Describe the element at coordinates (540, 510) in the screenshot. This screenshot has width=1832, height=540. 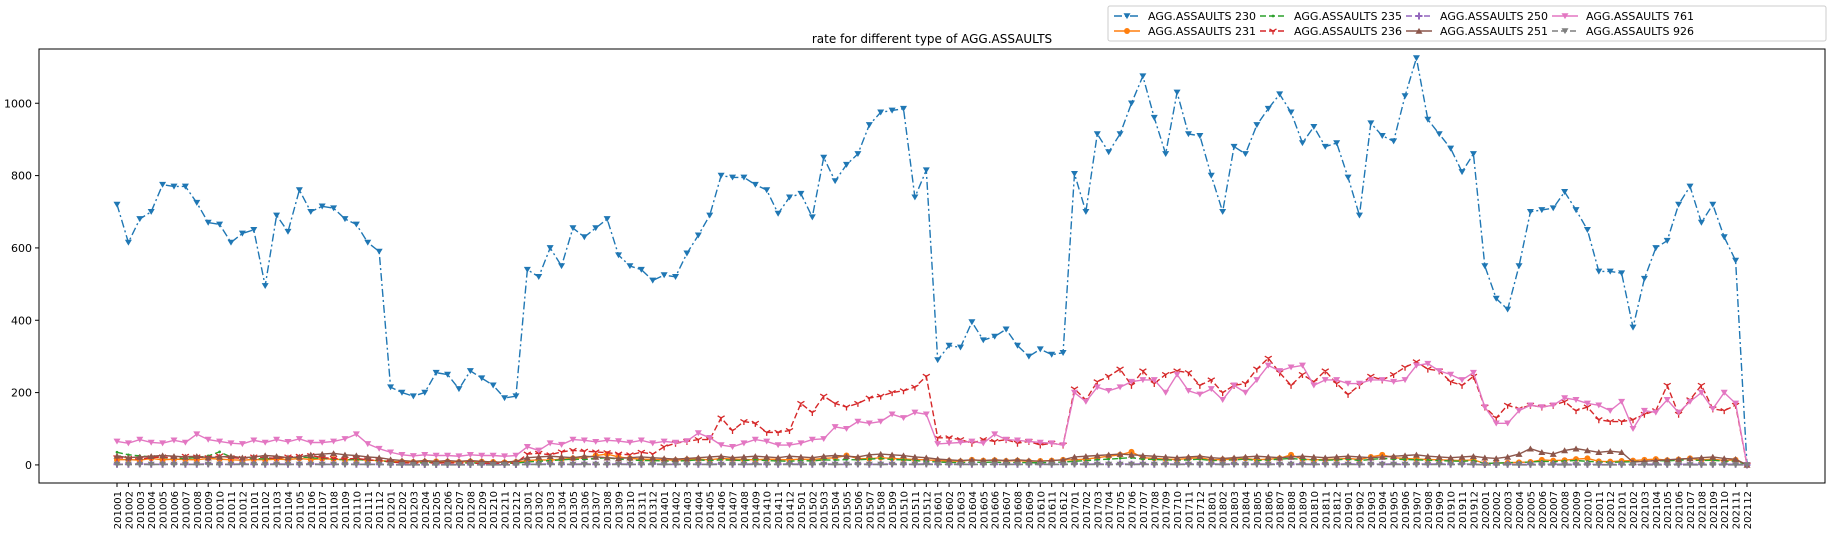
I see `x-tick-label: 201302` at that location.